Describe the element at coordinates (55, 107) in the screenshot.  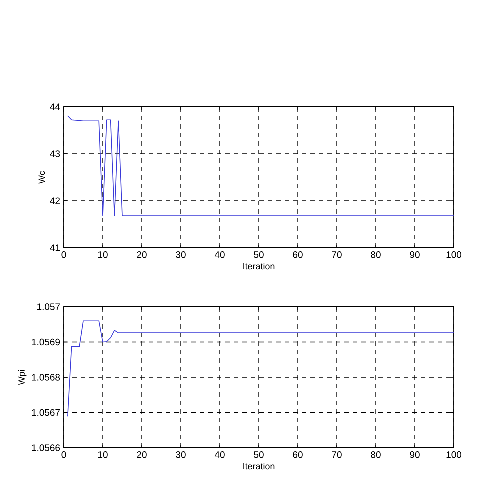
I see `y-tick-label: 44` at that location.